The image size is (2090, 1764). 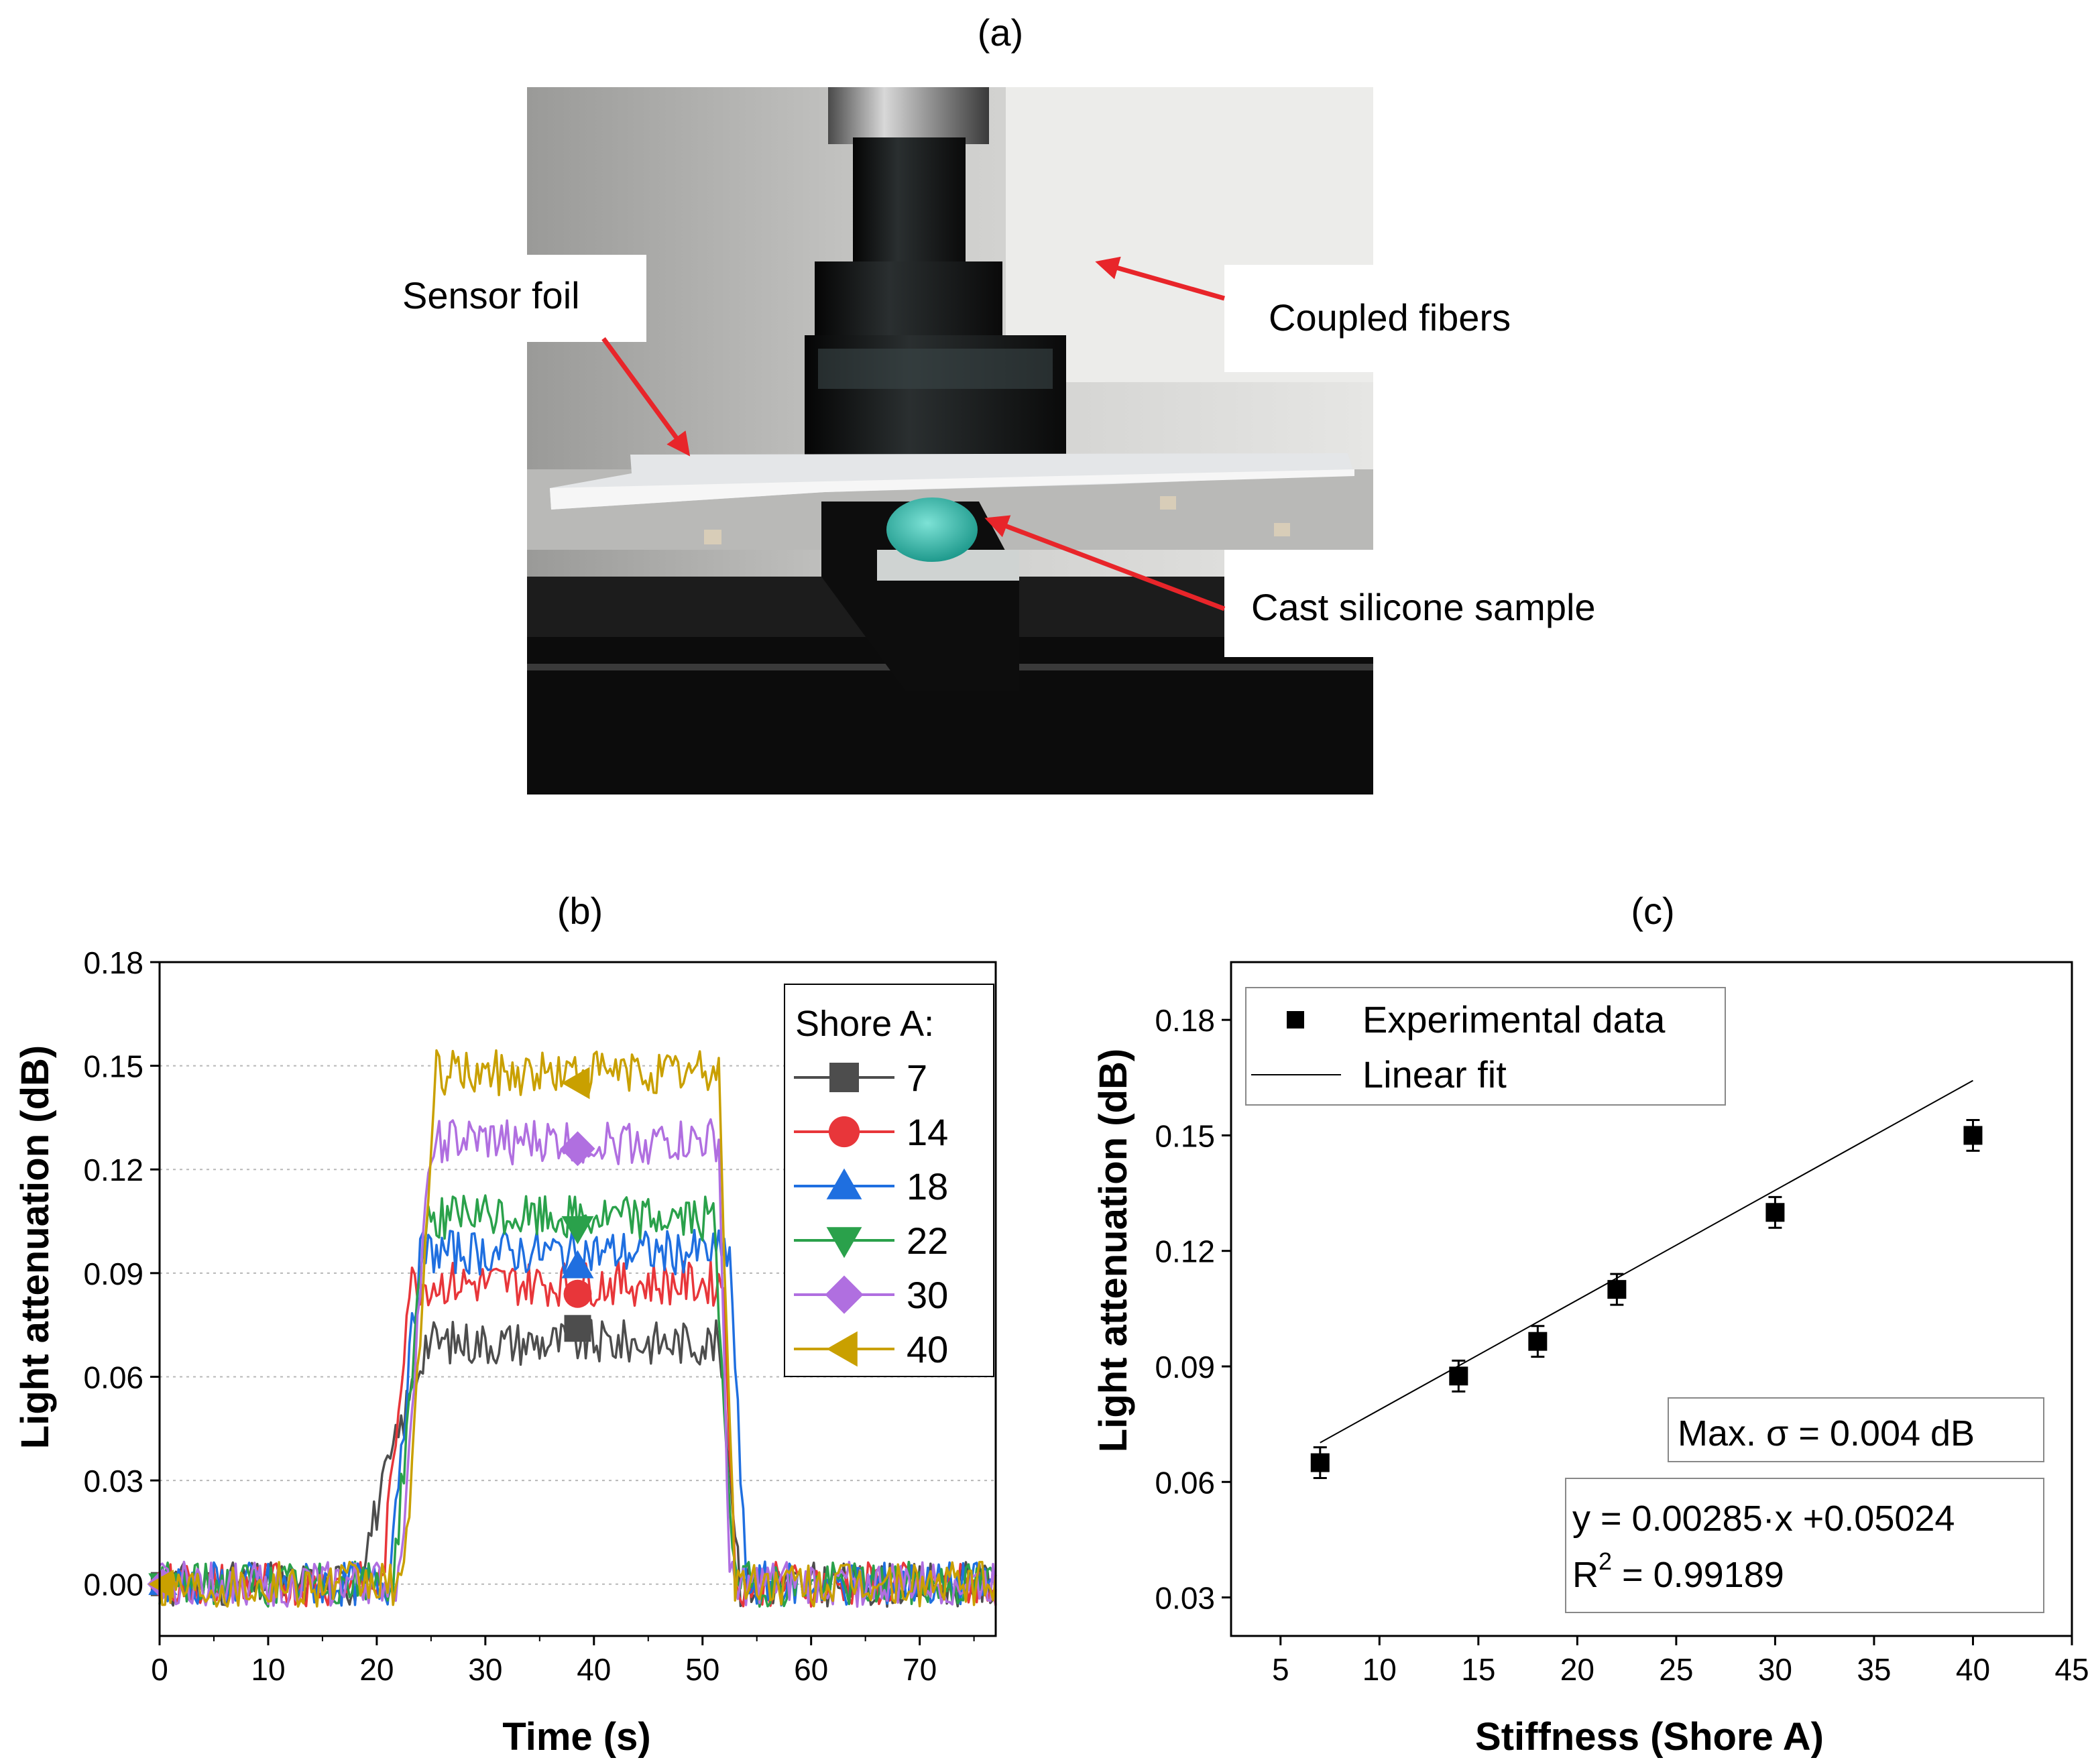 I want to click on x-tick-label-c: 40, so click(x=1973, y=1669).